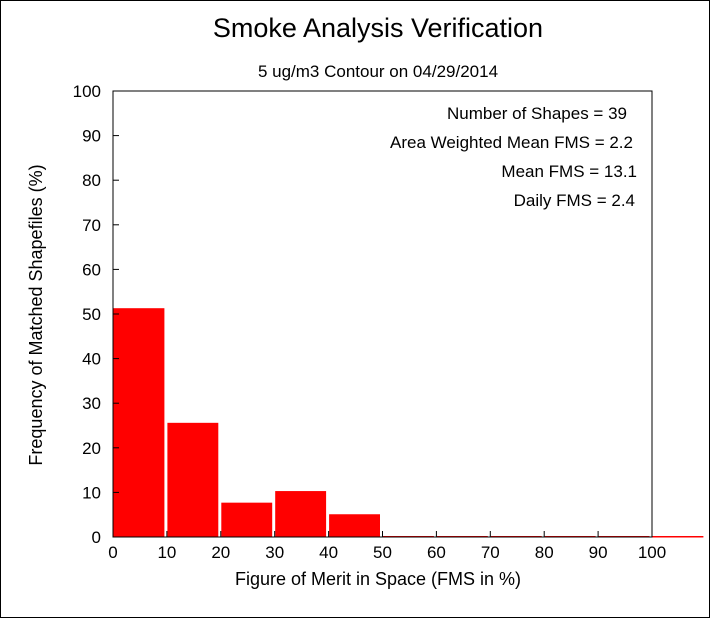  I want to click on x-tick-label: 100, so click(652, 552).